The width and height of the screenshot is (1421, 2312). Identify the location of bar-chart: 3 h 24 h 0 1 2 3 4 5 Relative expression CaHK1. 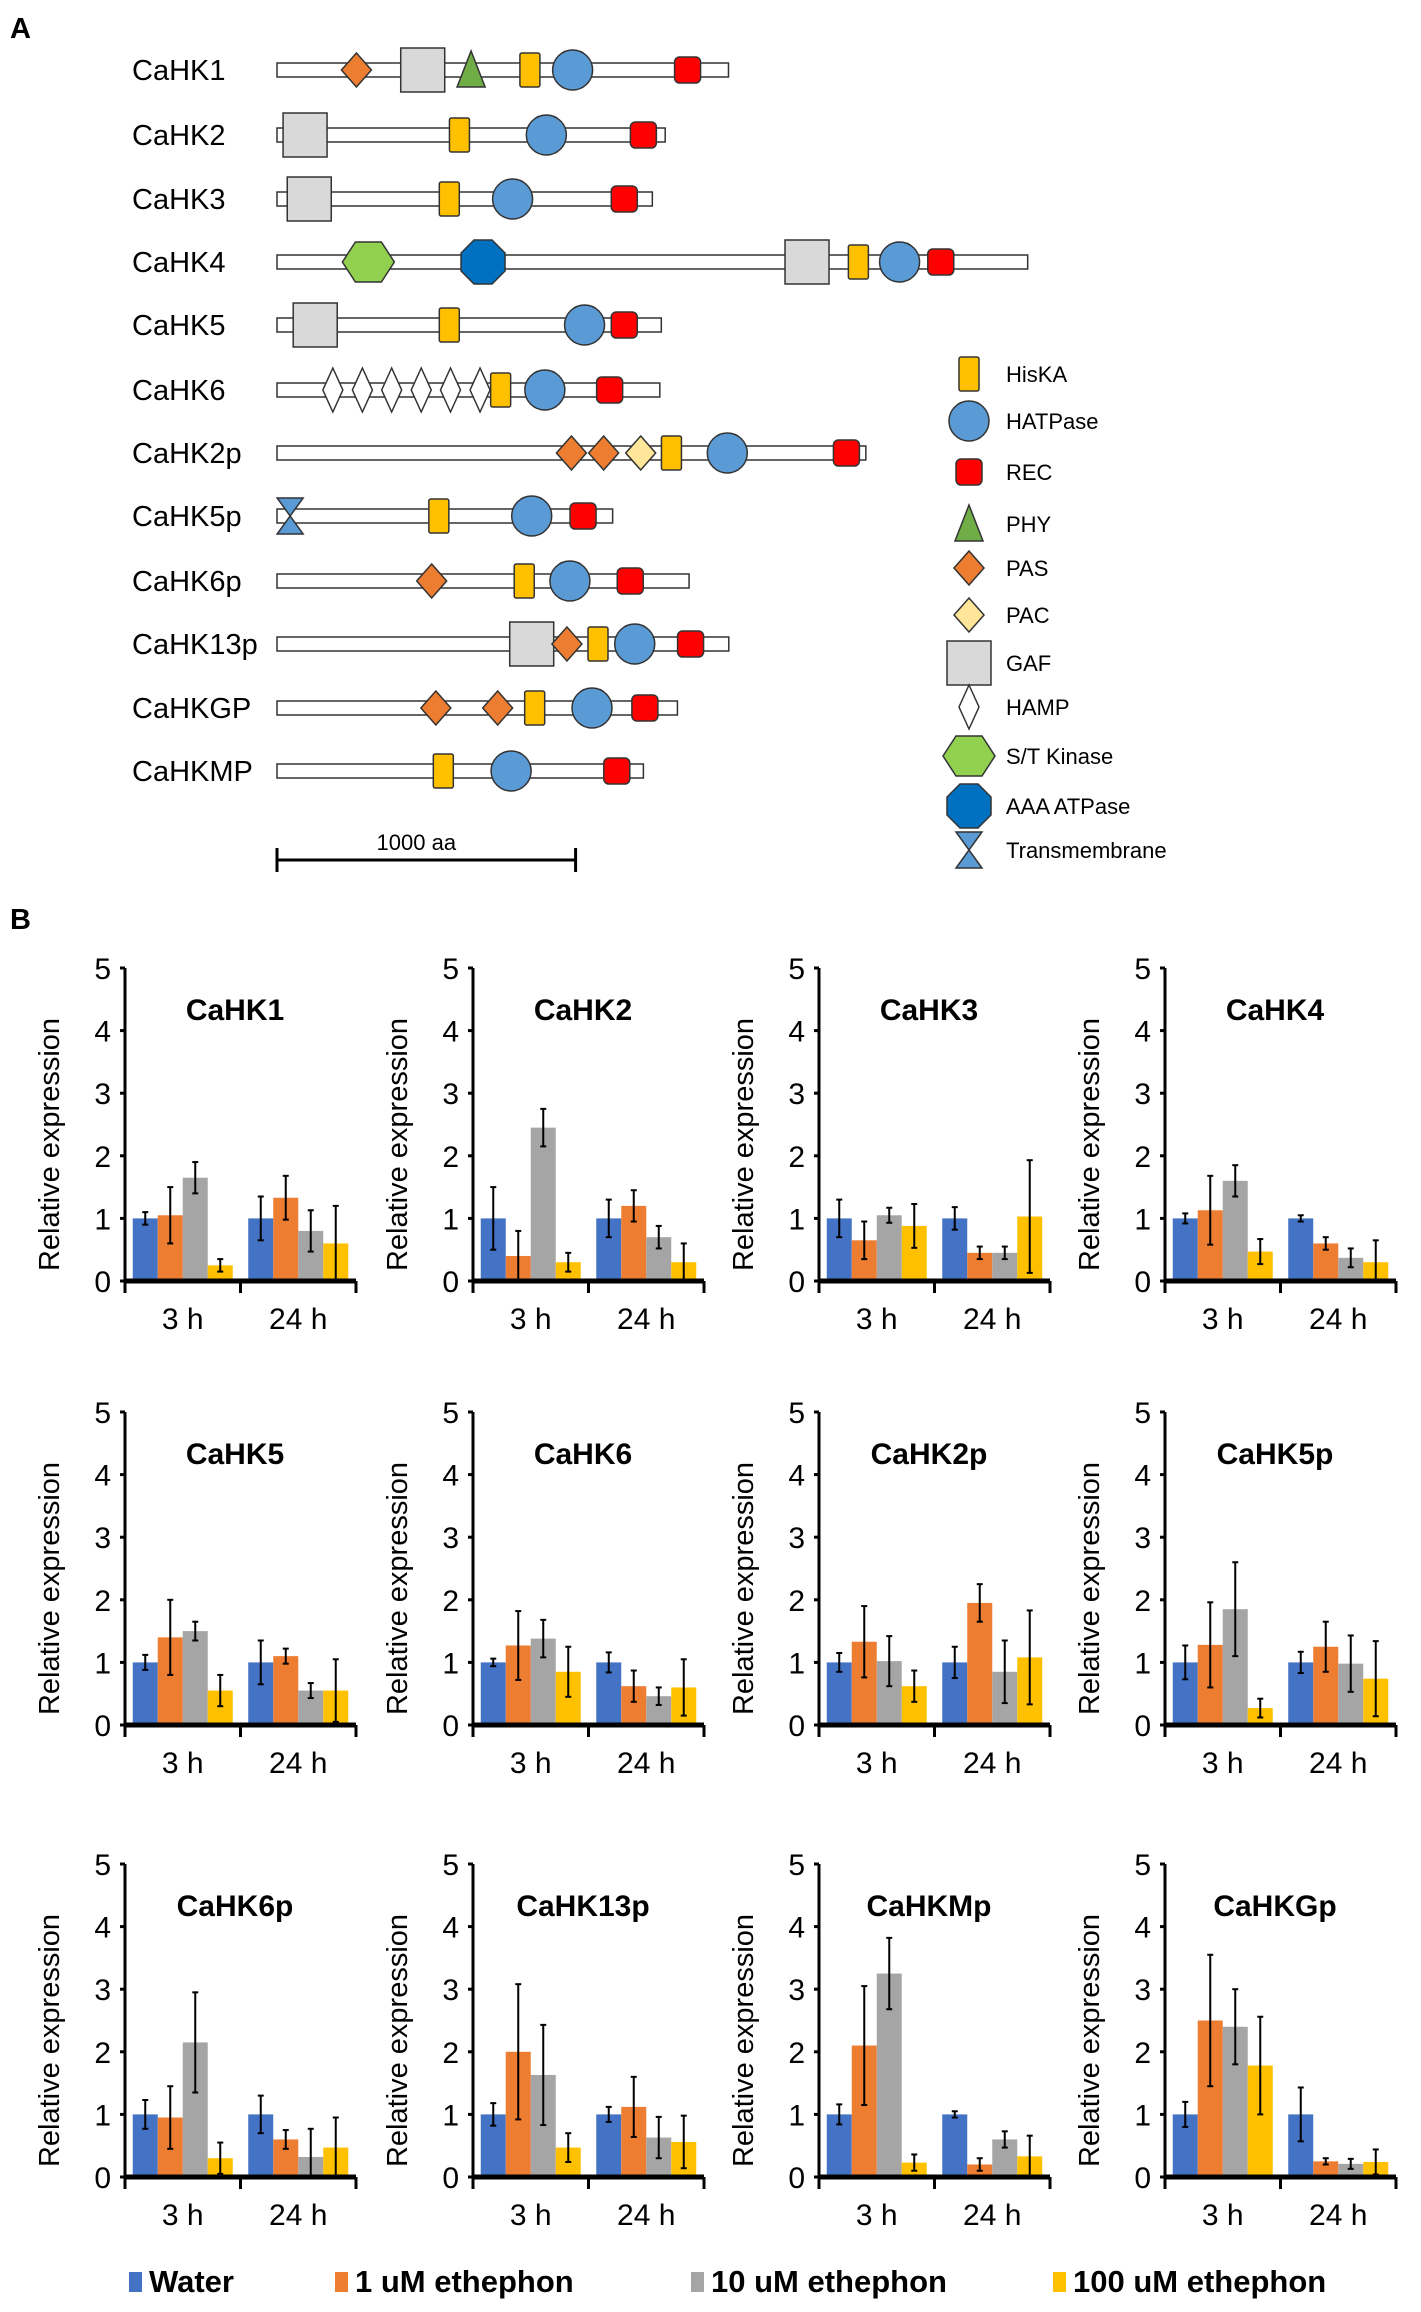
(196, 1144).